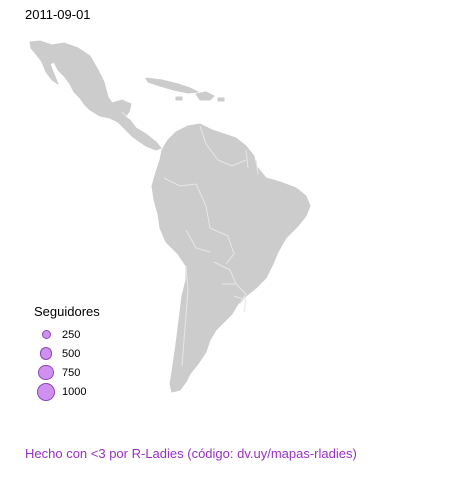 The width and height of the screenshot is (450, 480). What do you see at coordinates (58, 14) in the screenshot?
I see `date-label: 2011-09-01` at bounding box center [58, 14].